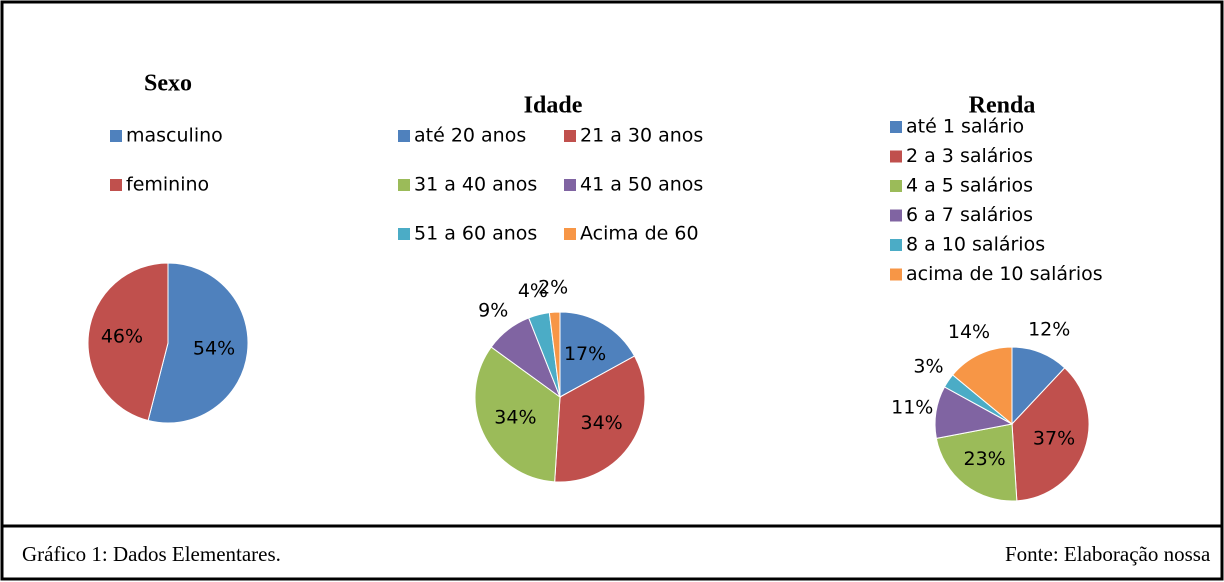  I want to click on data-label: 9%, so click(493, 310).